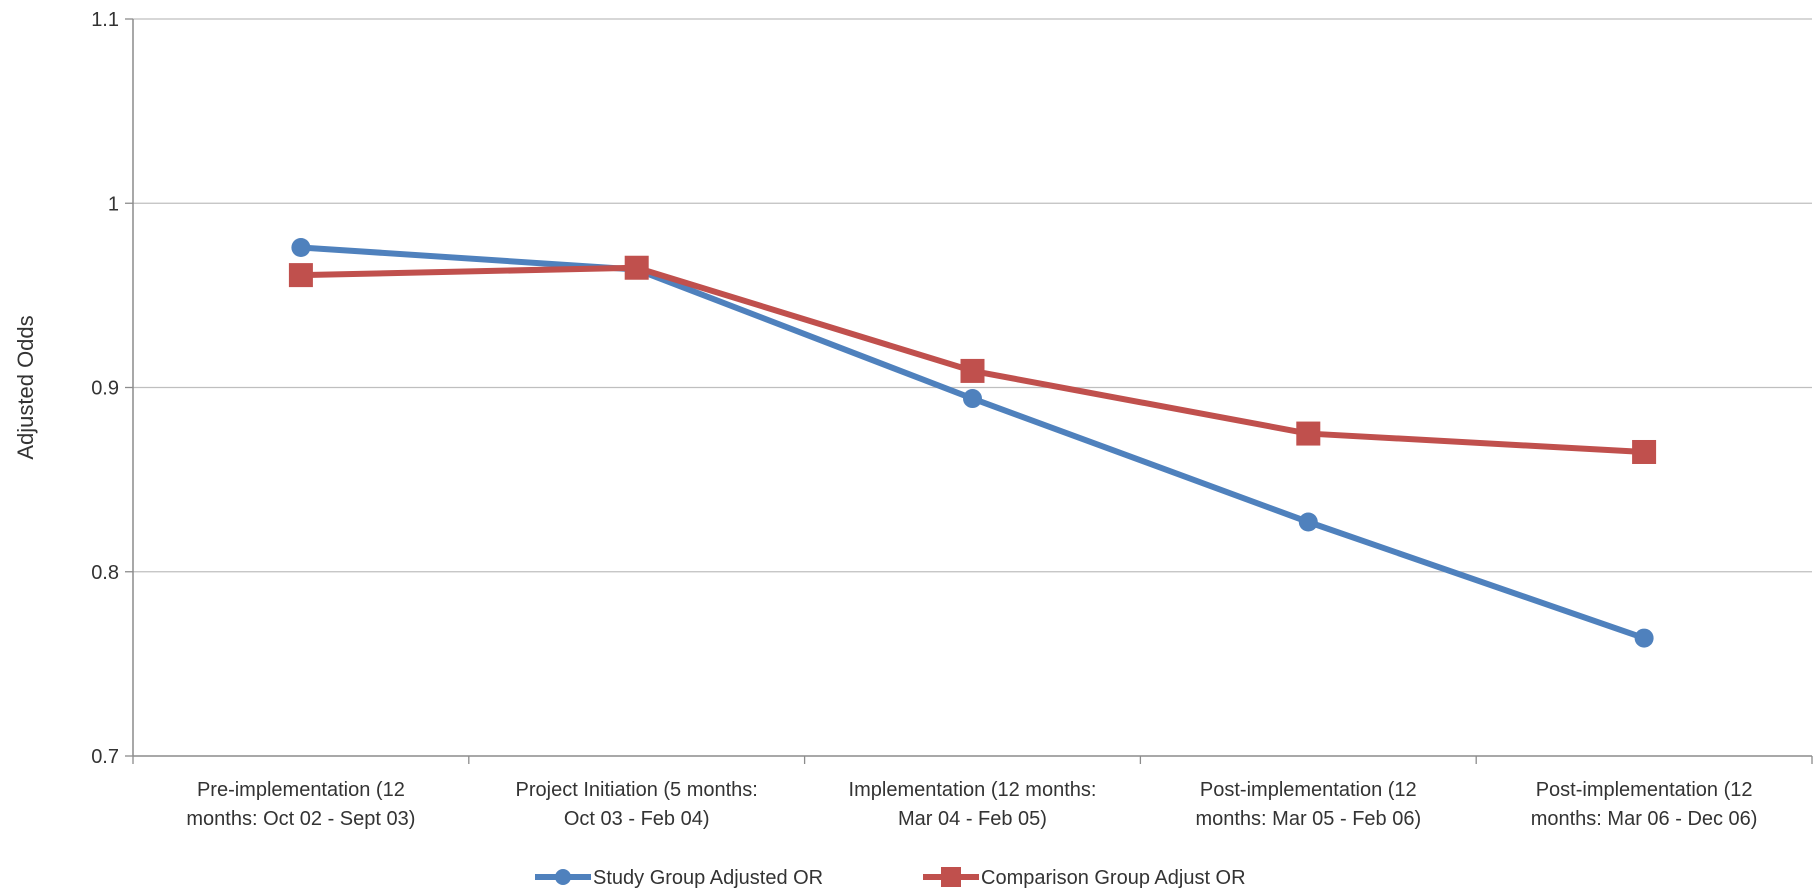  I want to click on y-tick-label: 1, so click(113, 204).